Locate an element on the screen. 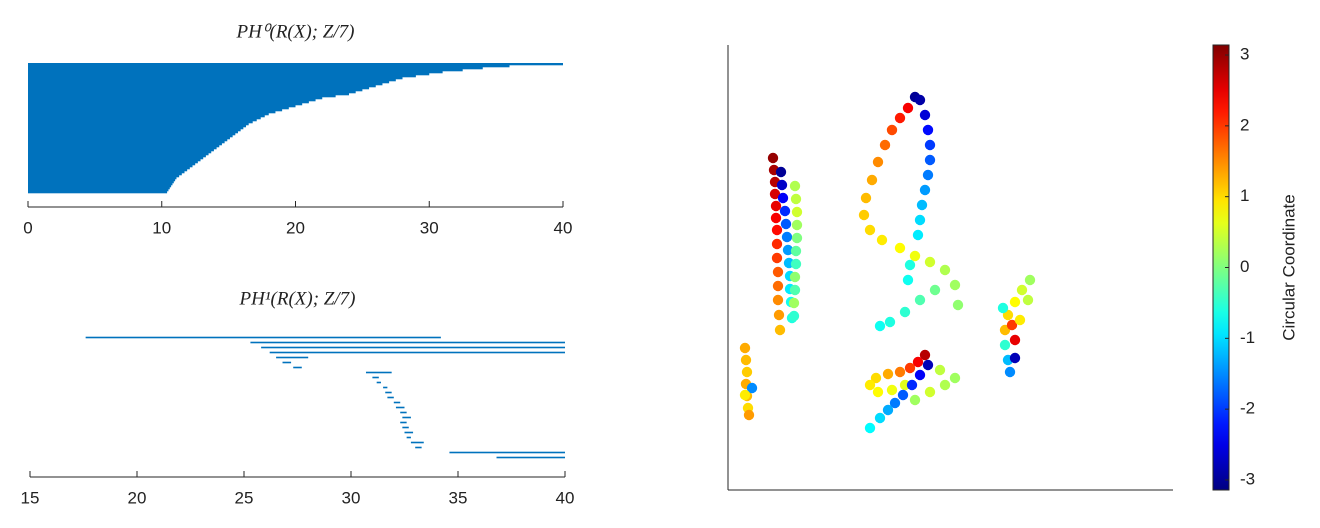  x-tick-label: 35 is located at coordinates (458, 497).